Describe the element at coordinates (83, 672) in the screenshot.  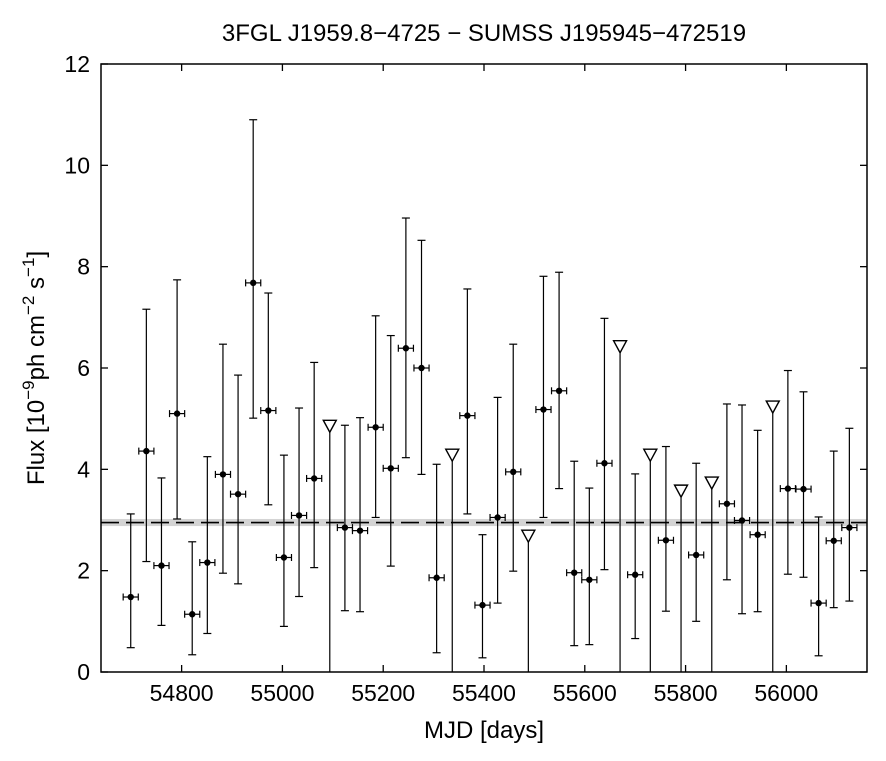
I see `y-tick-label: 0` at that location.